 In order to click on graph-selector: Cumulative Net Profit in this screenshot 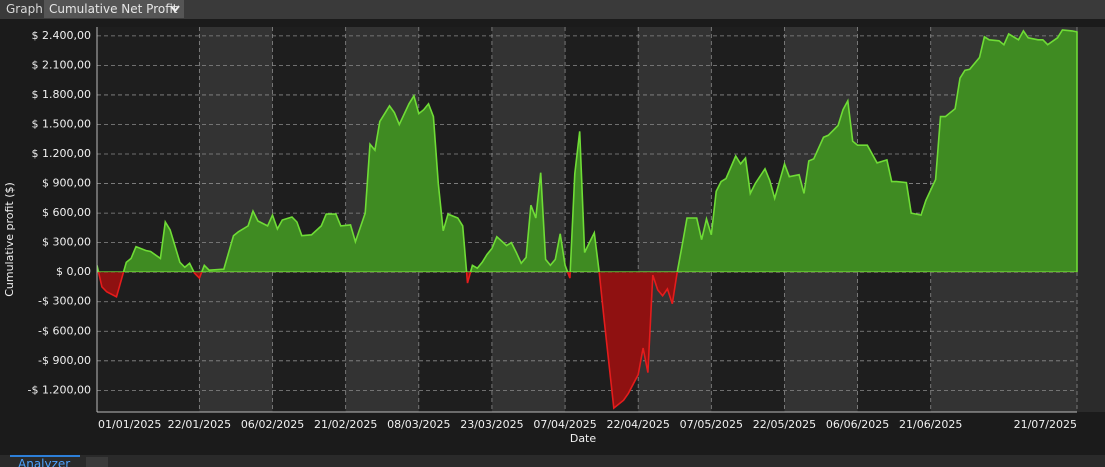, I will do `click(114, 9)`.